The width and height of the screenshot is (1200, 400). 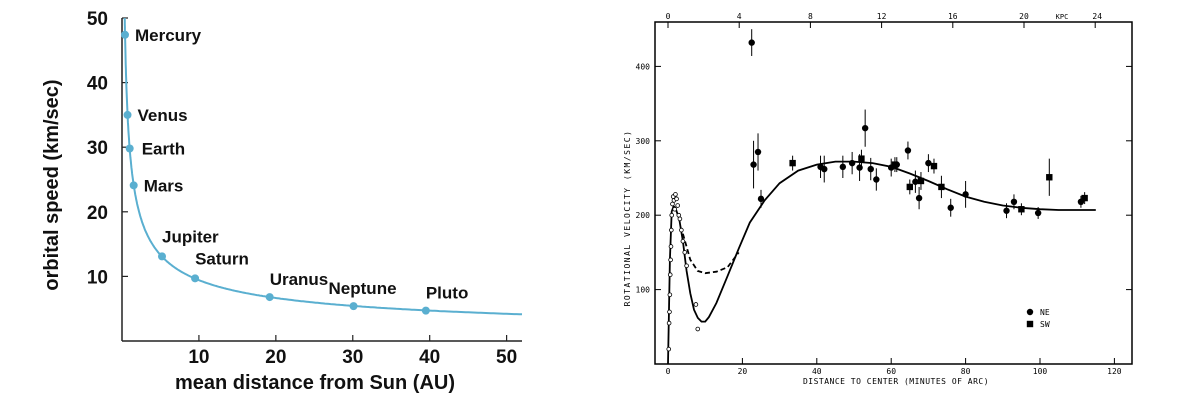 What do you see at coordinates (97, 148) in the screenshot?
I see `y-tick-label: 30` at bounding box center [97, 148].